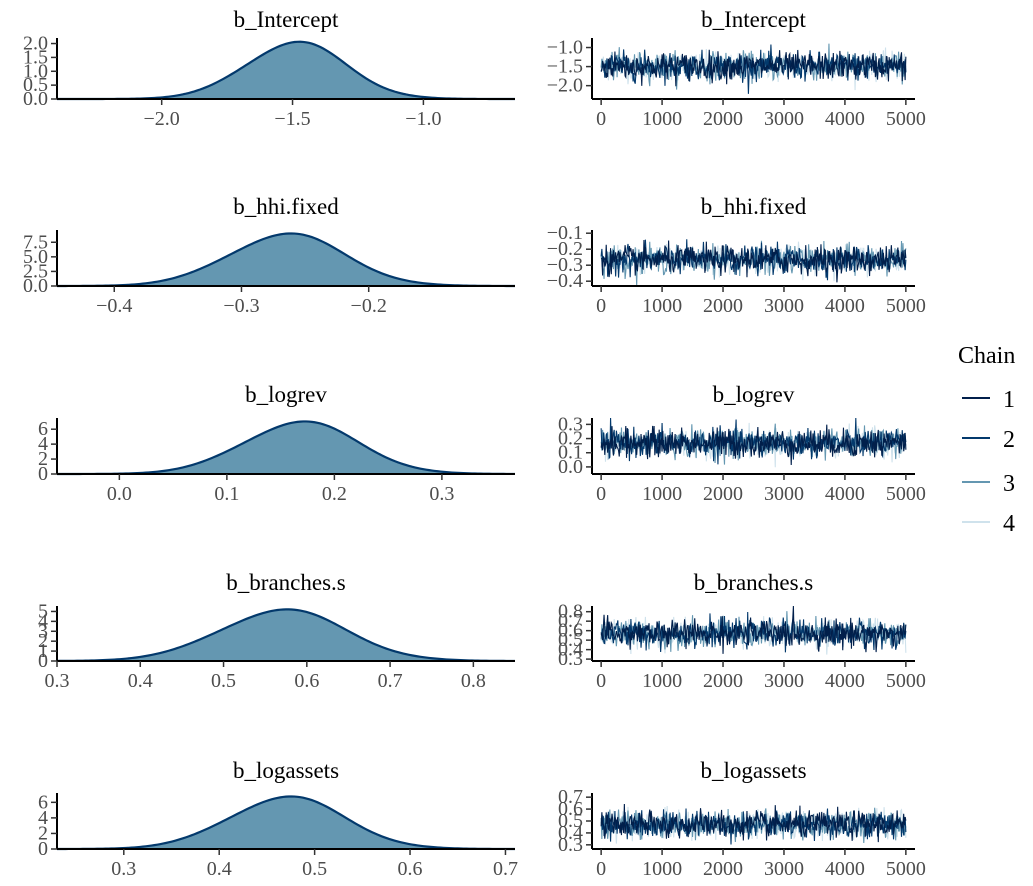  I want to click on trace-b-logassets-y-tick-label: 0.6, so click(570, 809).